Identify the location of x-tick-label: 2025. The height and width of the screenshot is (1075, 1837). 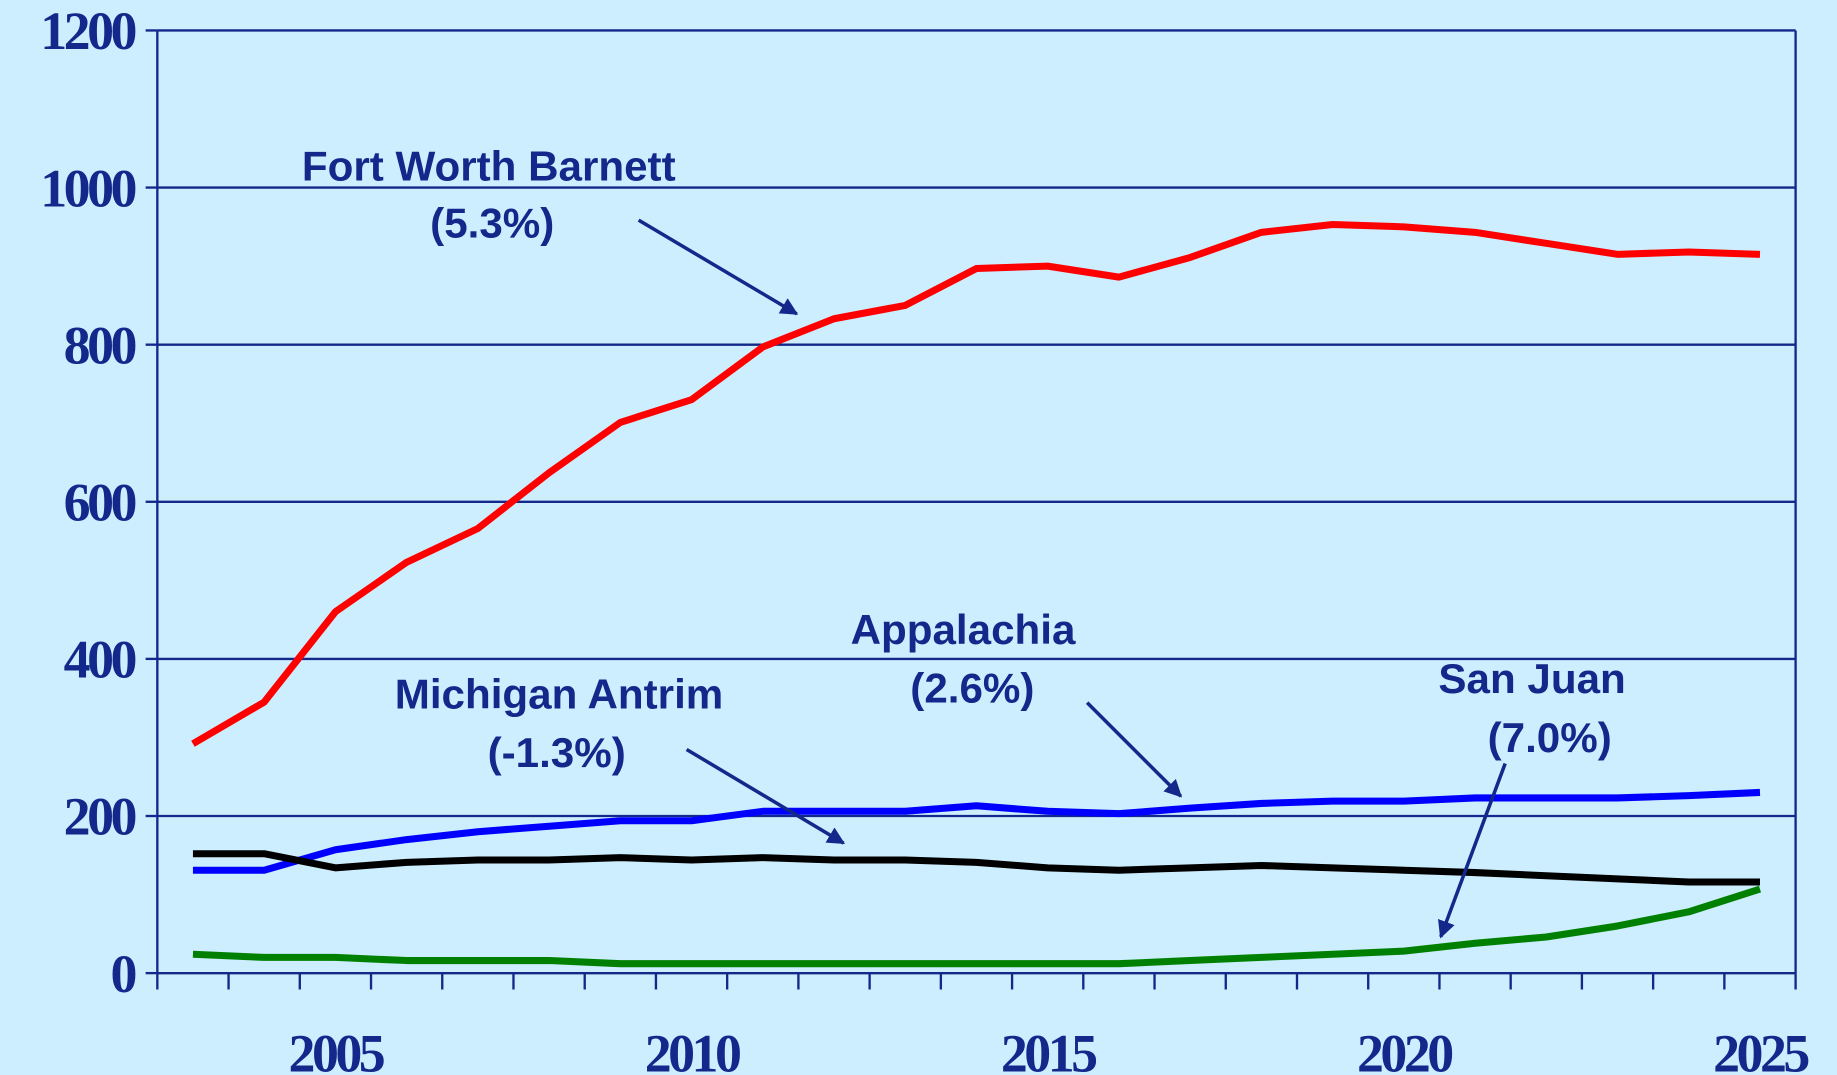
(1760, 1049).